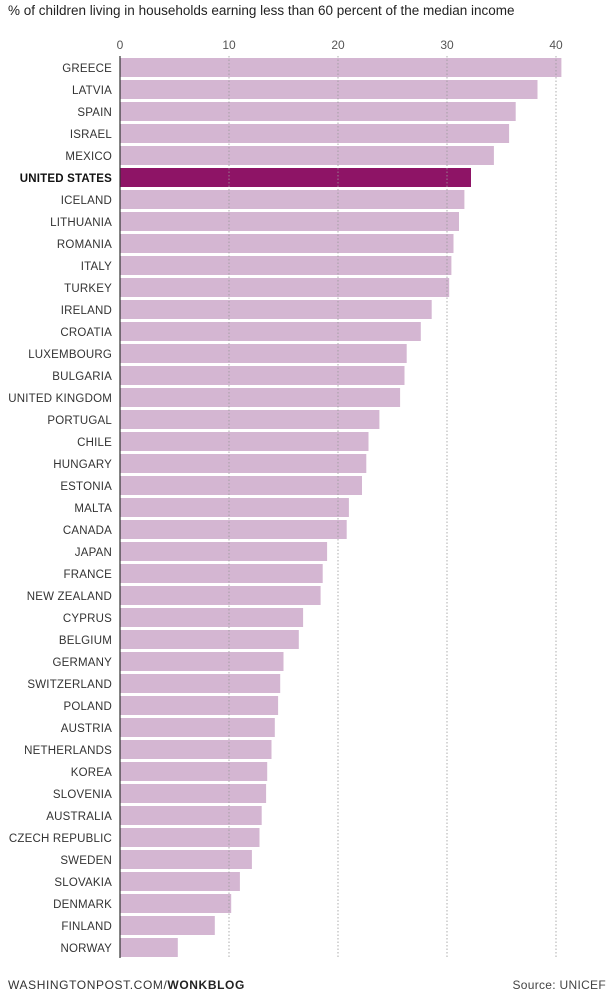 This screenshot has width=614, height=1001. I want to click on category-label: NEW ZEALAND, so click(69, 597).